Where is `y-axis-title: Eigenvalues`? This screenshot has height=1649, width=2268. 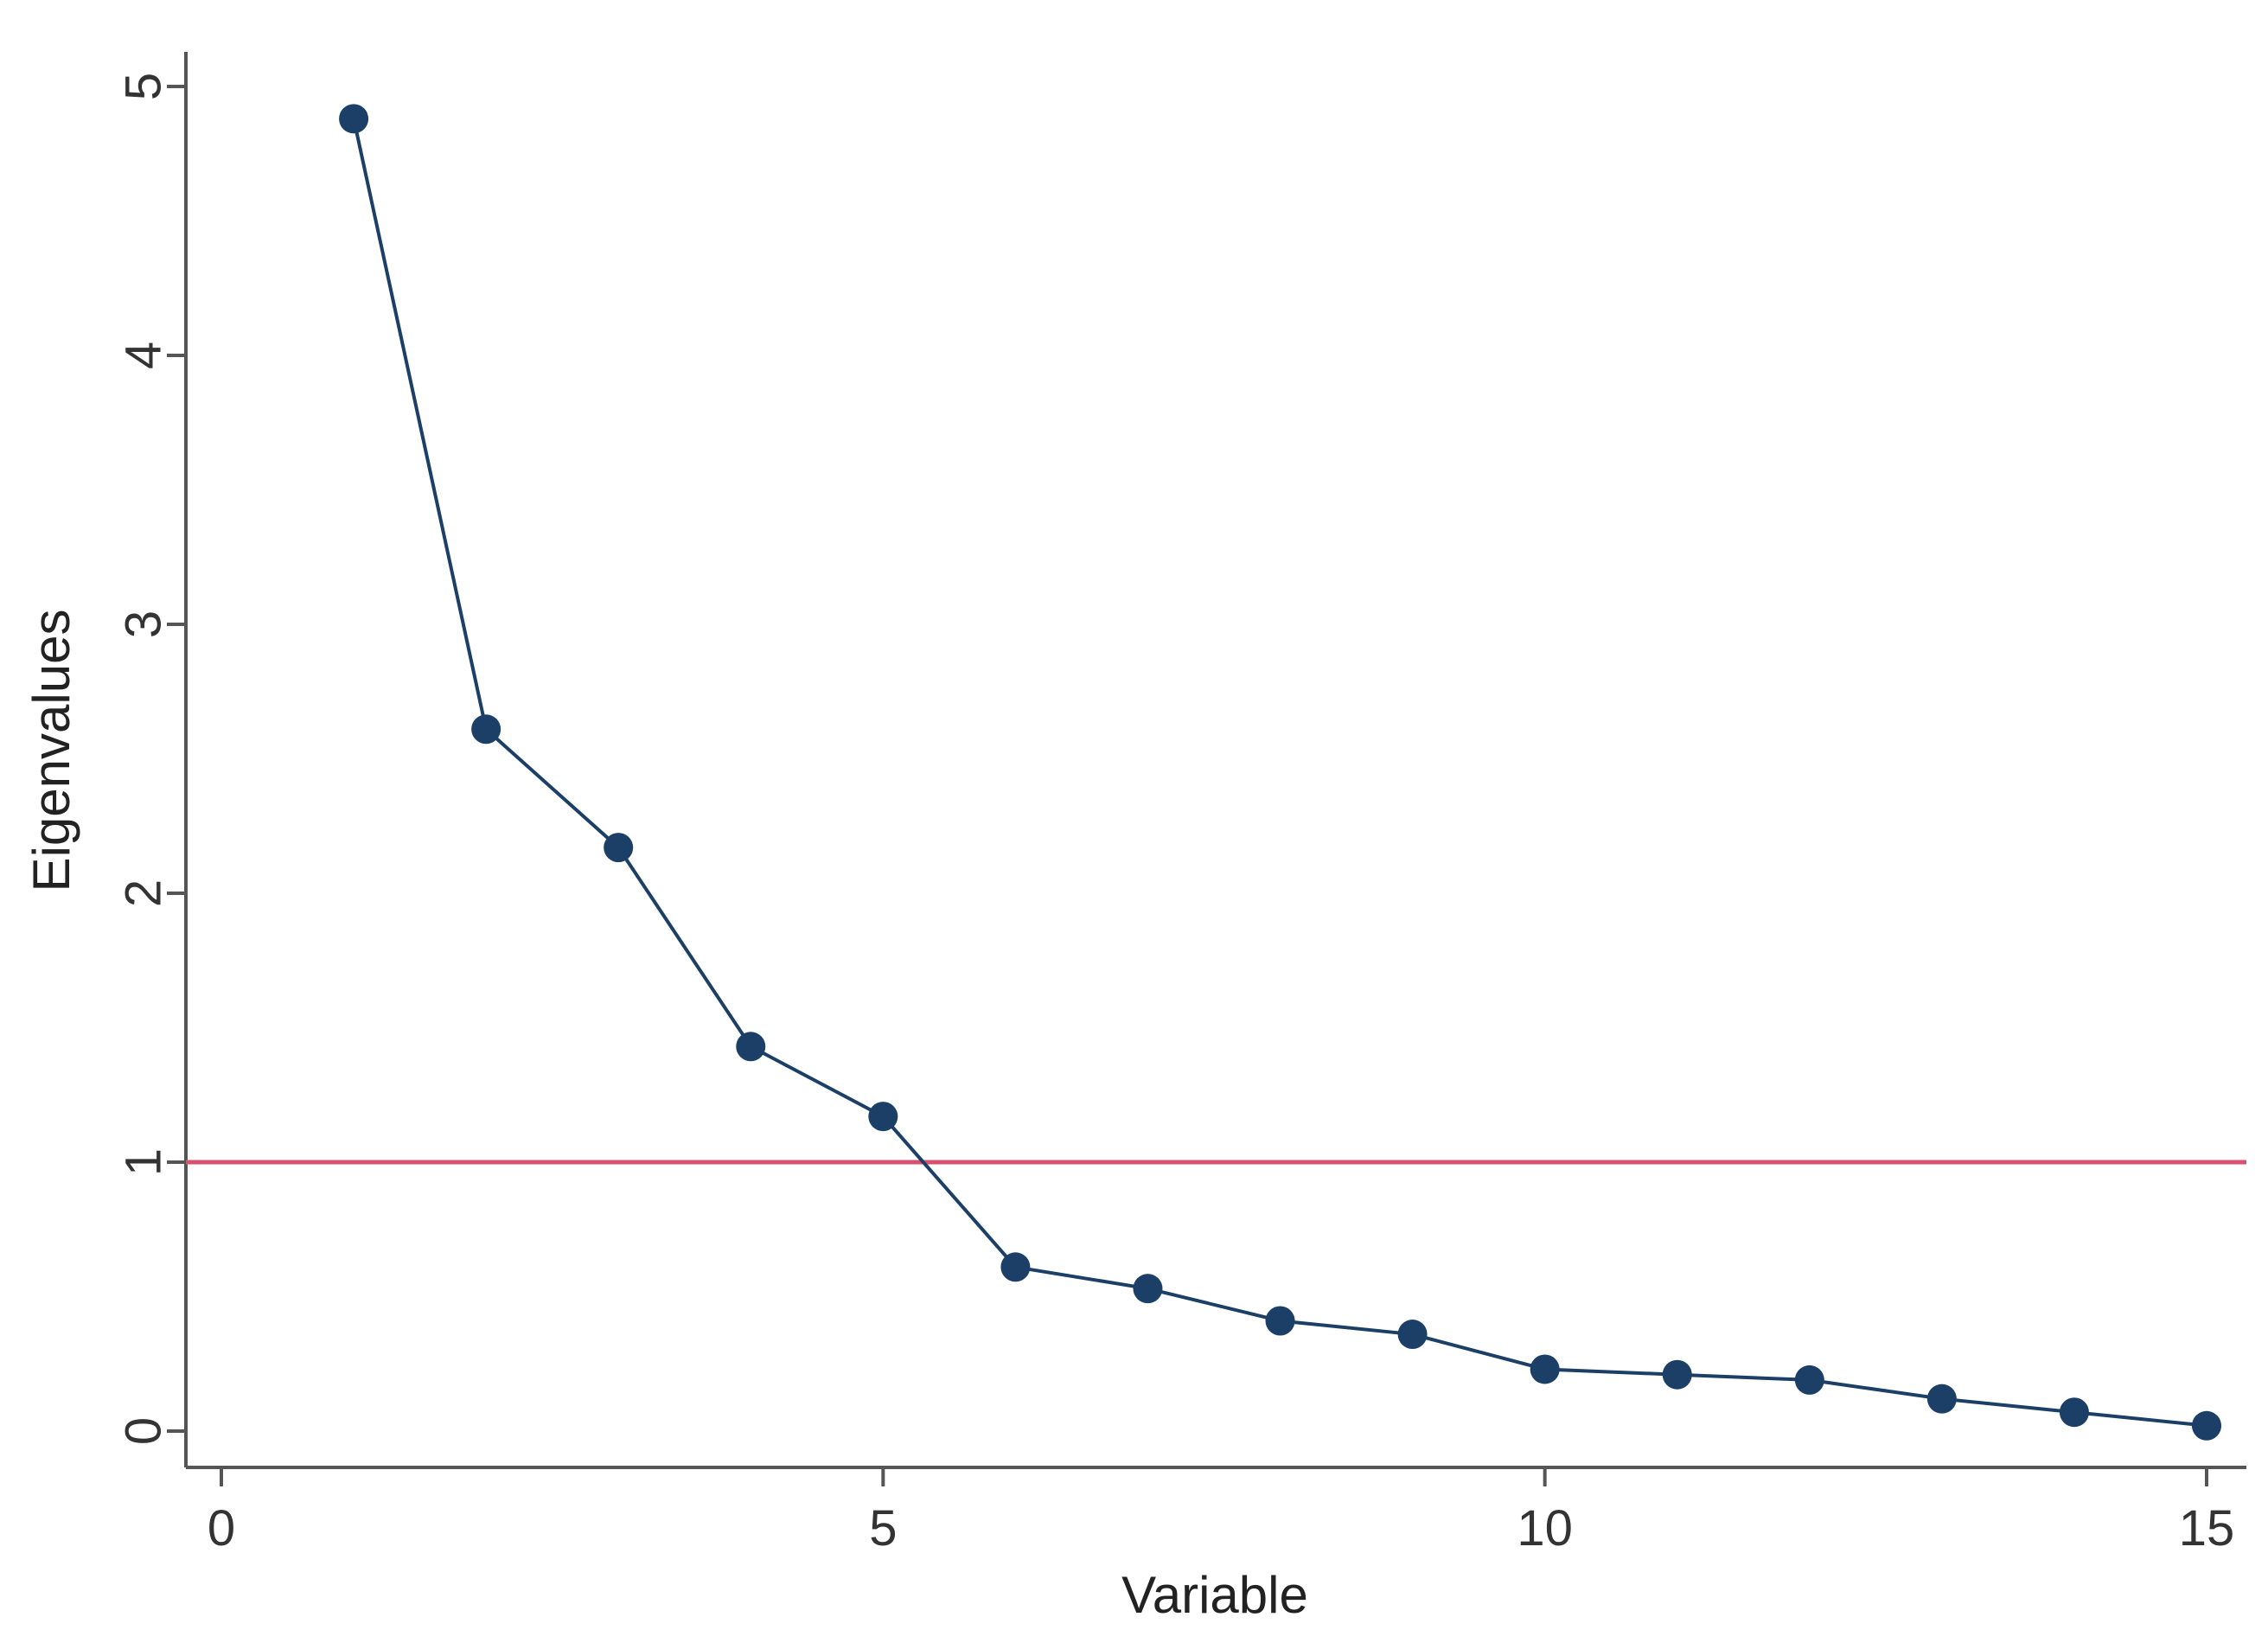
y-axis-title: Eigenvalues is located at coordinates (51, 751).